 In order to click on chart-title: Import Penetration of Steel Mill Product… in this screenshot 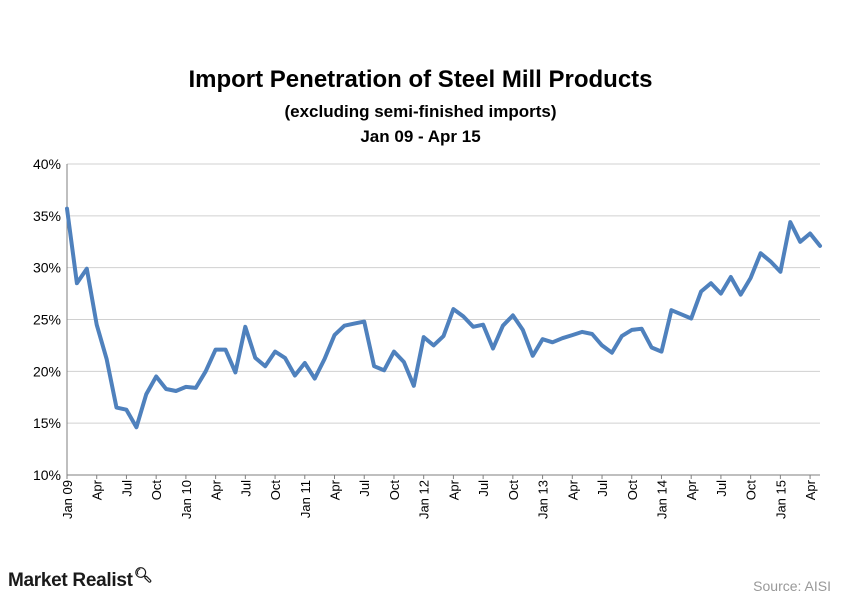, I will do `click(420, 79)`.